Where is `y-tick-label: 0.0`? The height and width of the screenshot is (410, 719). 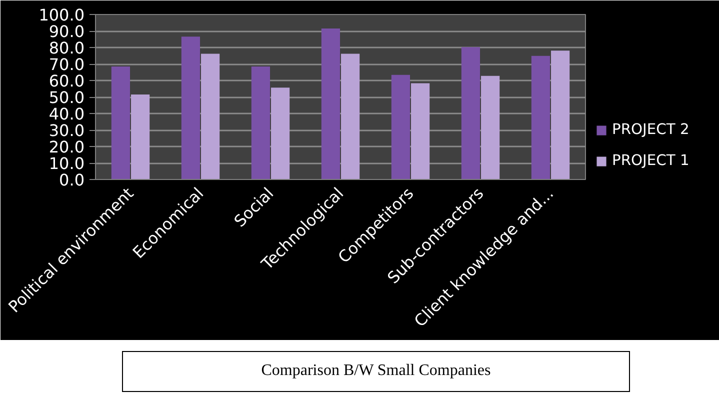
y-tick-label: 0.0 is located at coordinates (72, 180).